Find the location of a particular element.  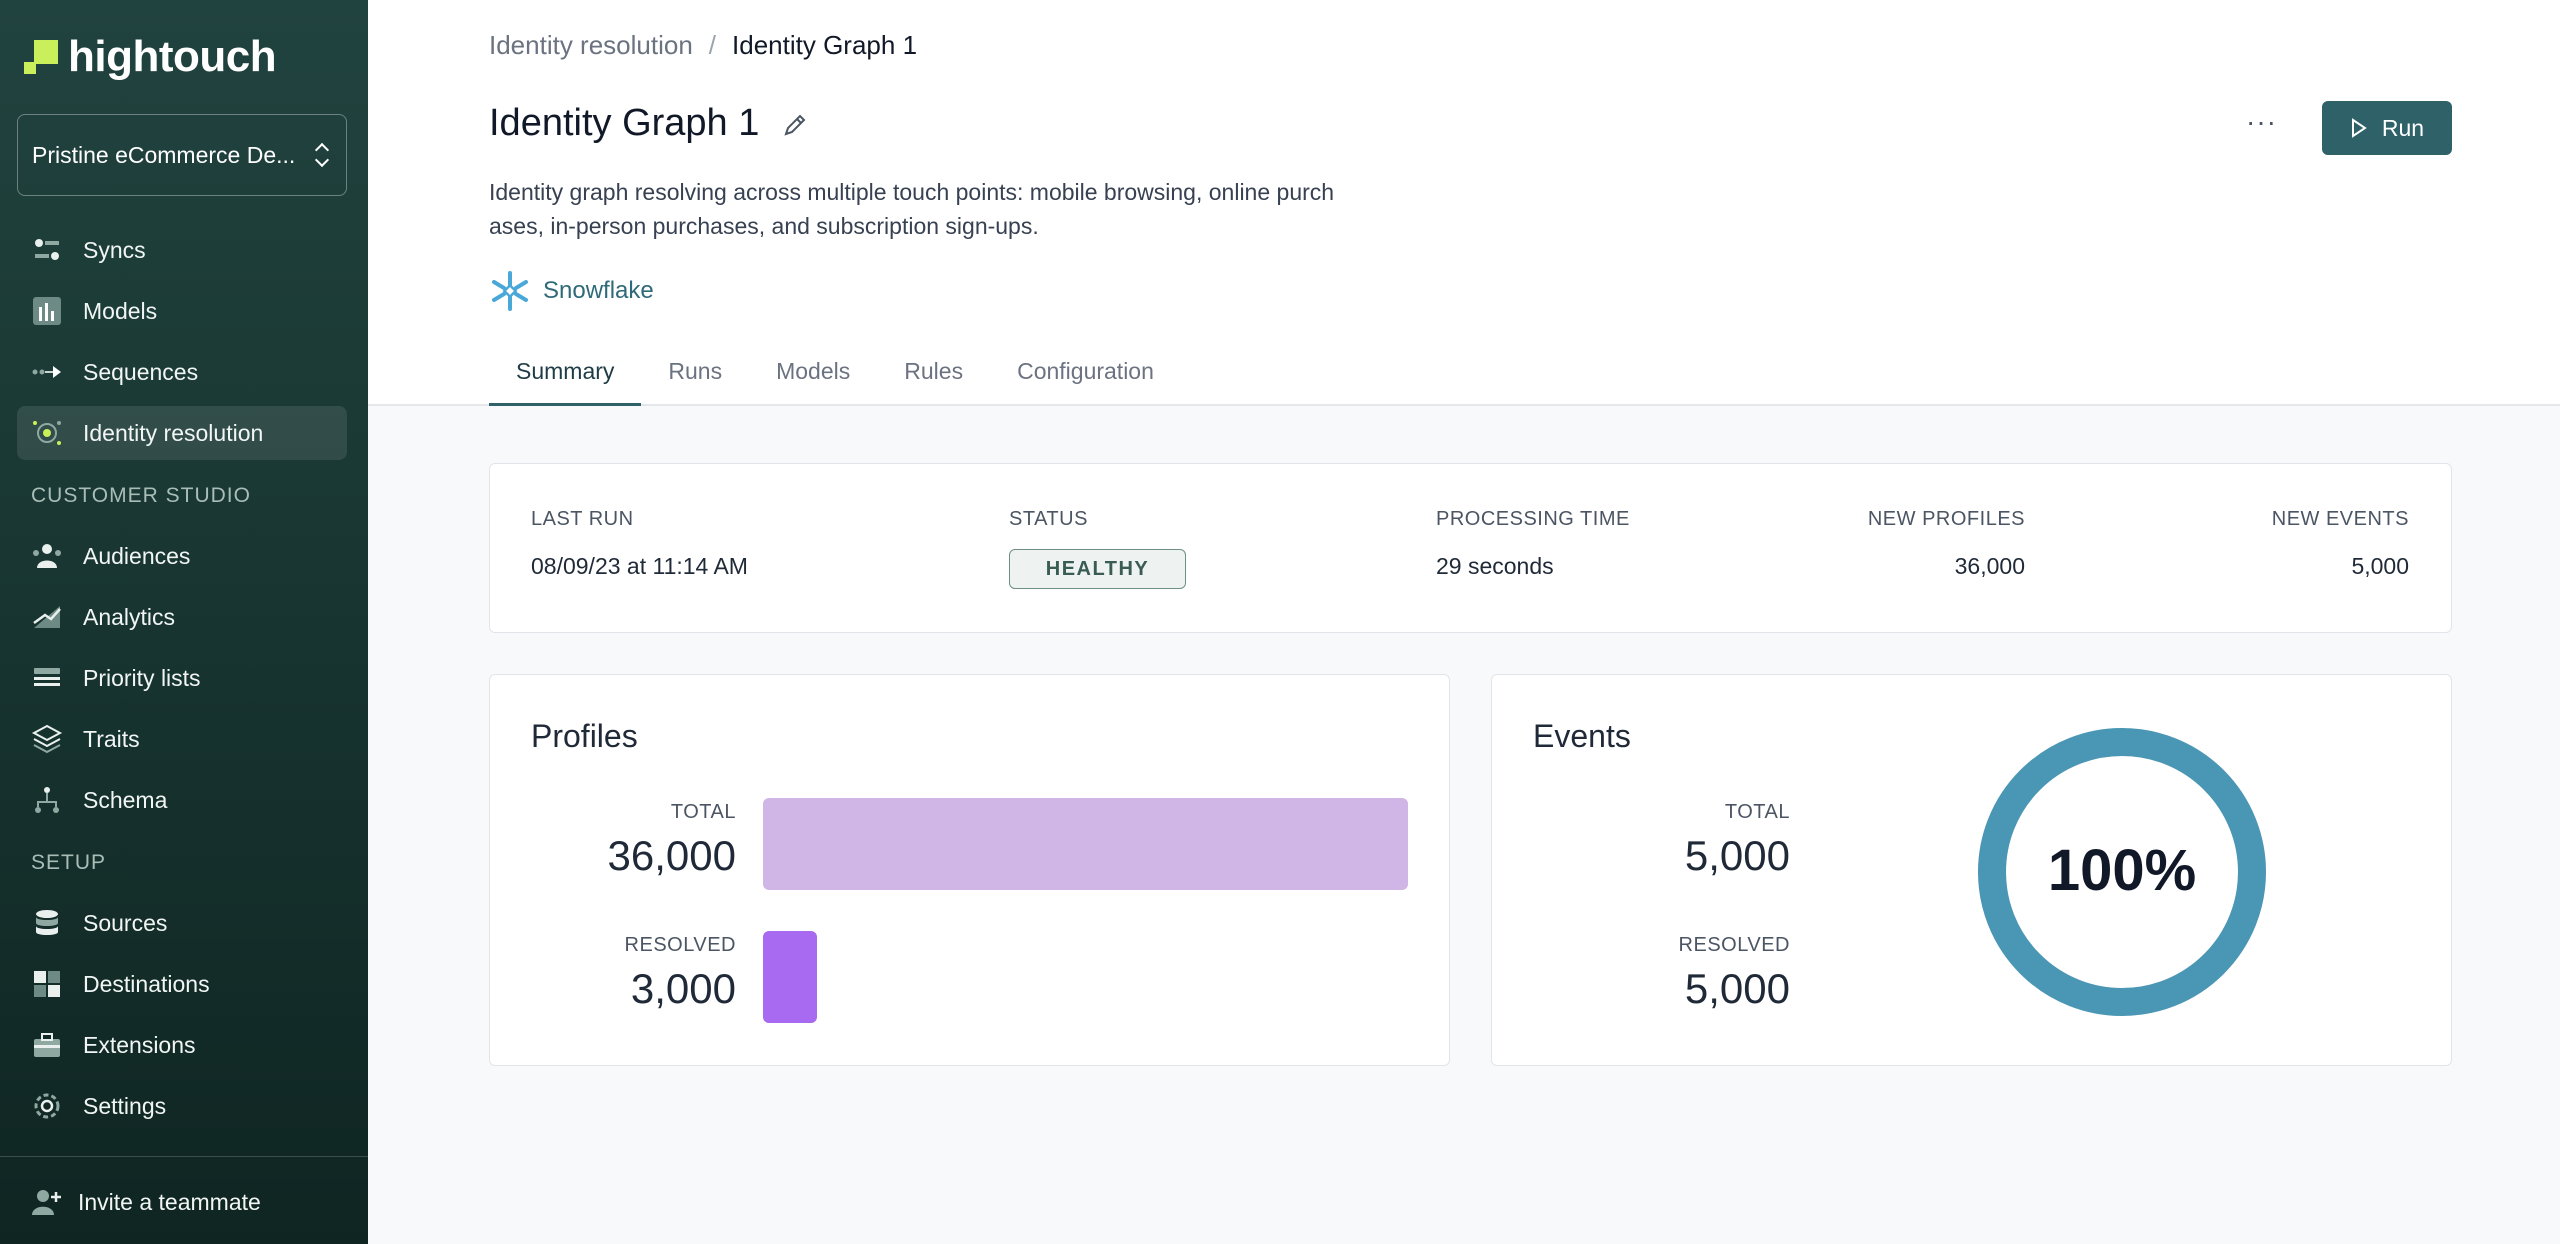

sidebar-item-destinations: Destinations is located at coordinates (182, 984).